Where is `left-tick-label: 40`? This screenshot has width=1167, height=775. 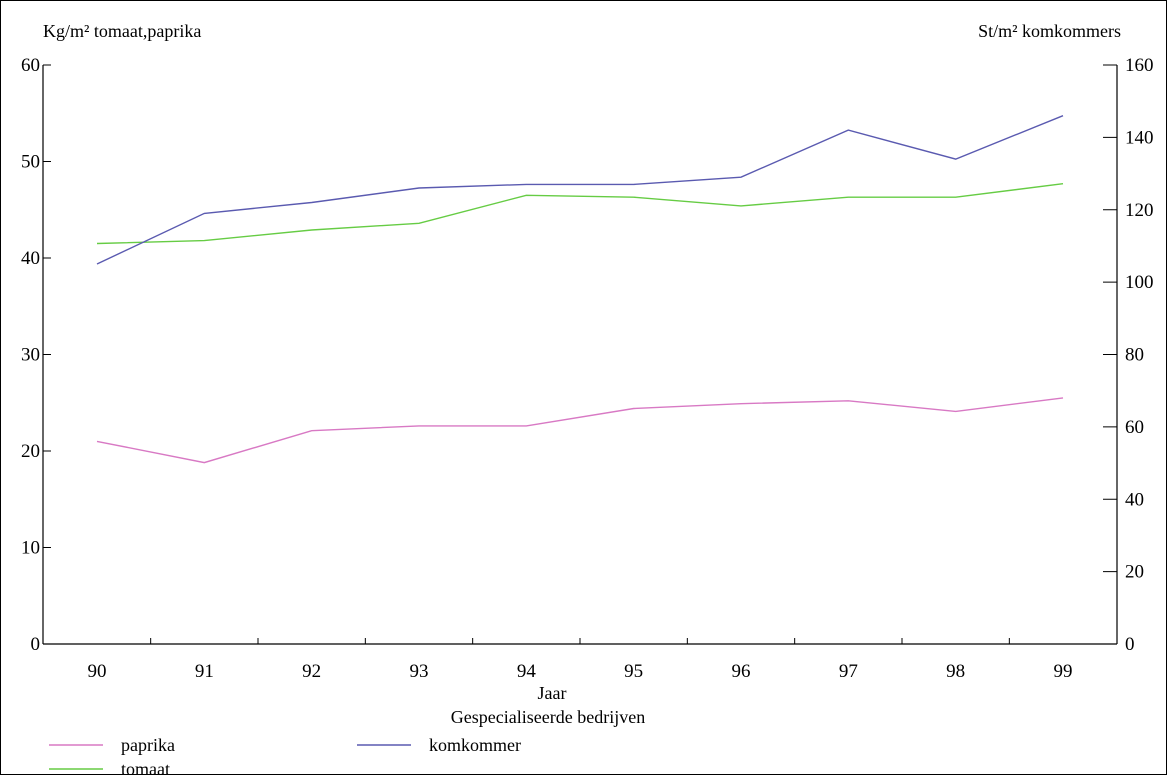 left-tick-label: 40 is located at coordinates (30, 258).